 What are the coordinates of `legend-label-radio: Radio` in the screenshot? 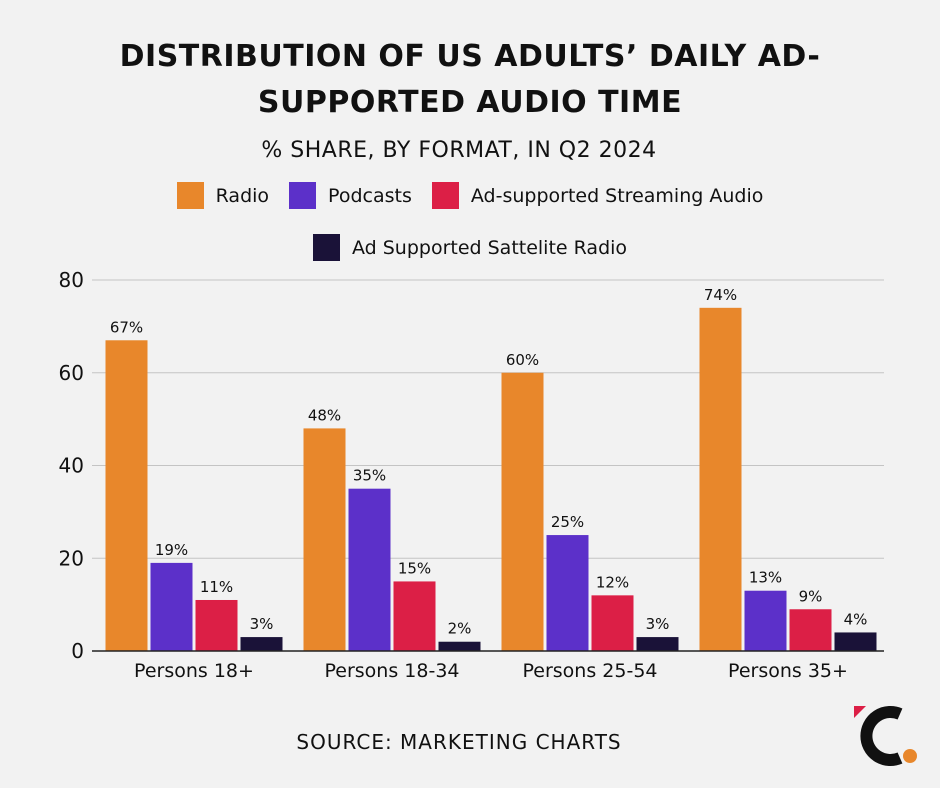 It's located at (242, 195).